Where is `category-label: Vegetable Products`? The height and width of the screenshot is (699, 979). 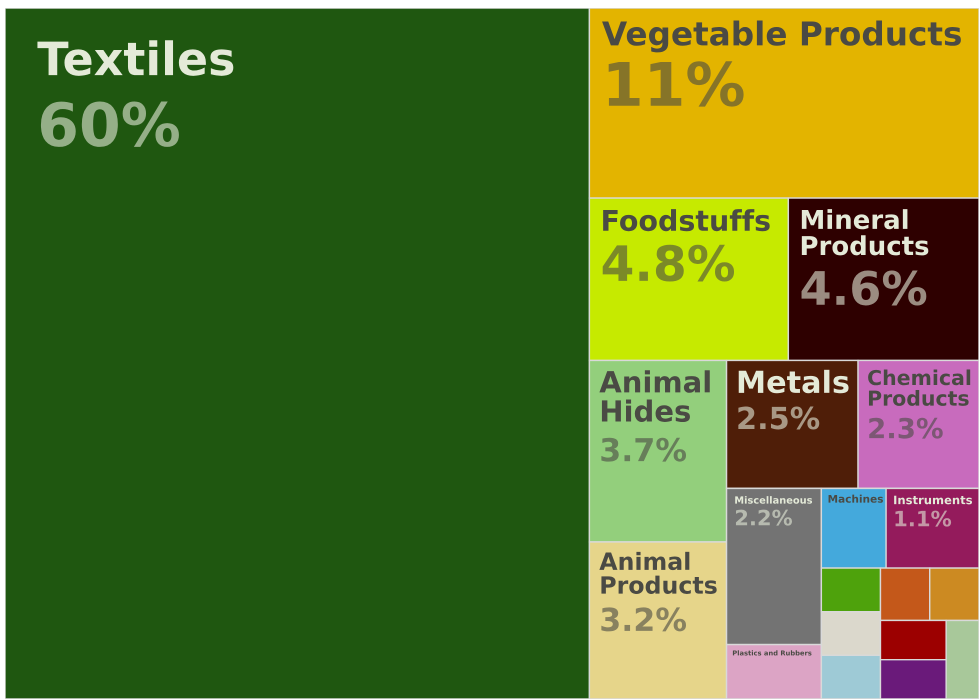 category-label: Vegetable Products is located at coordinates (781, 36).